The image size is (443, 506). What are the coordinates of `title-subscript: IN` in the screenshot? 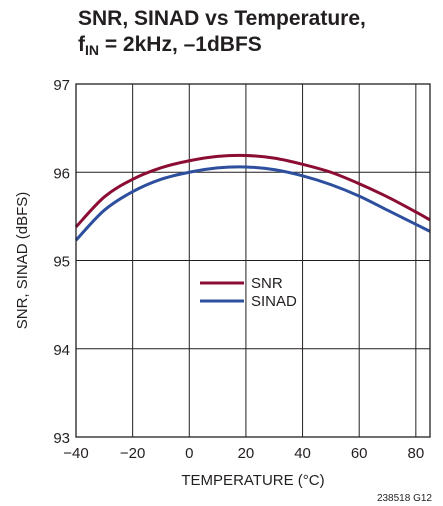 It's located at (92, 50).